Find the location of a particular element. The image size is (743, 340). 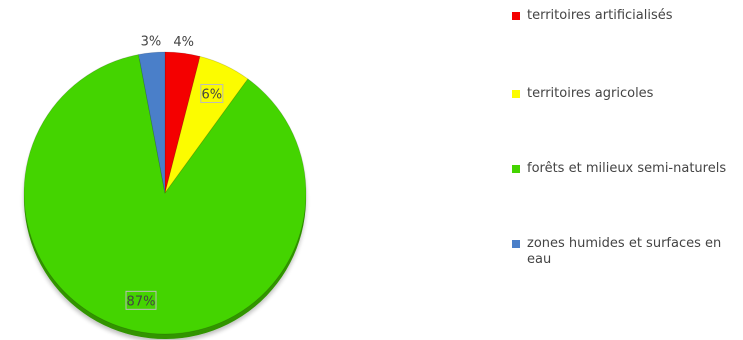

legend-item-zones-humides-et-surfaces-en-eau: zones humides et surfaces en eau is located at coordinates (626, 252).